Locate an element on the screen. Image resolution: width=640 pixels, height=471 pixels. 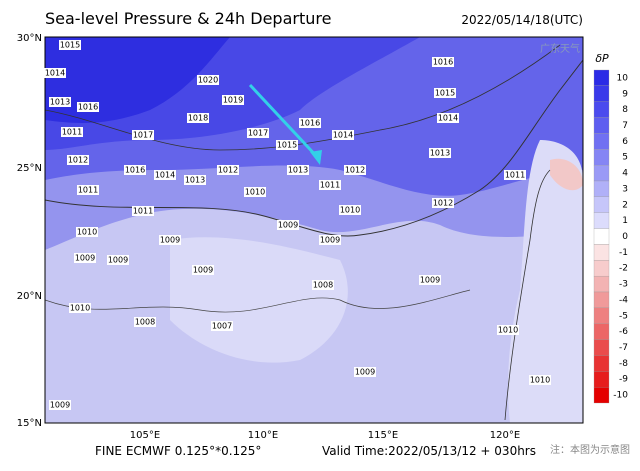
colorbar-label: -4 is located at coordinates (623, 300).